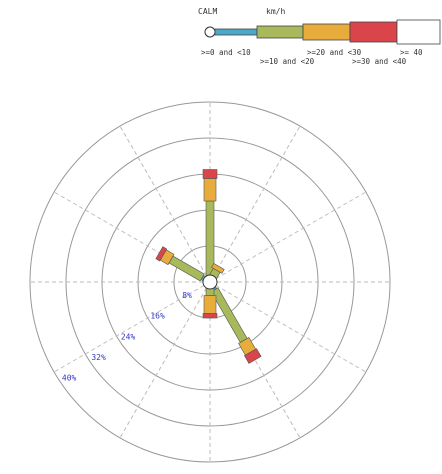 This screenshot has height=474, width=442. I want to click on legend-unit-label: km/h, so click(275, 11).